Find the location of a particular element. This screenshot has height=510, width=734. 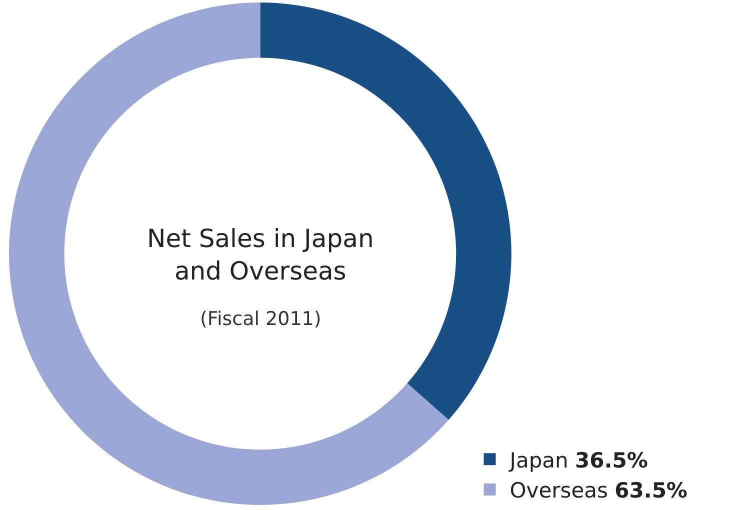

legend-label: Overseas is located at coordinates (559, 490).